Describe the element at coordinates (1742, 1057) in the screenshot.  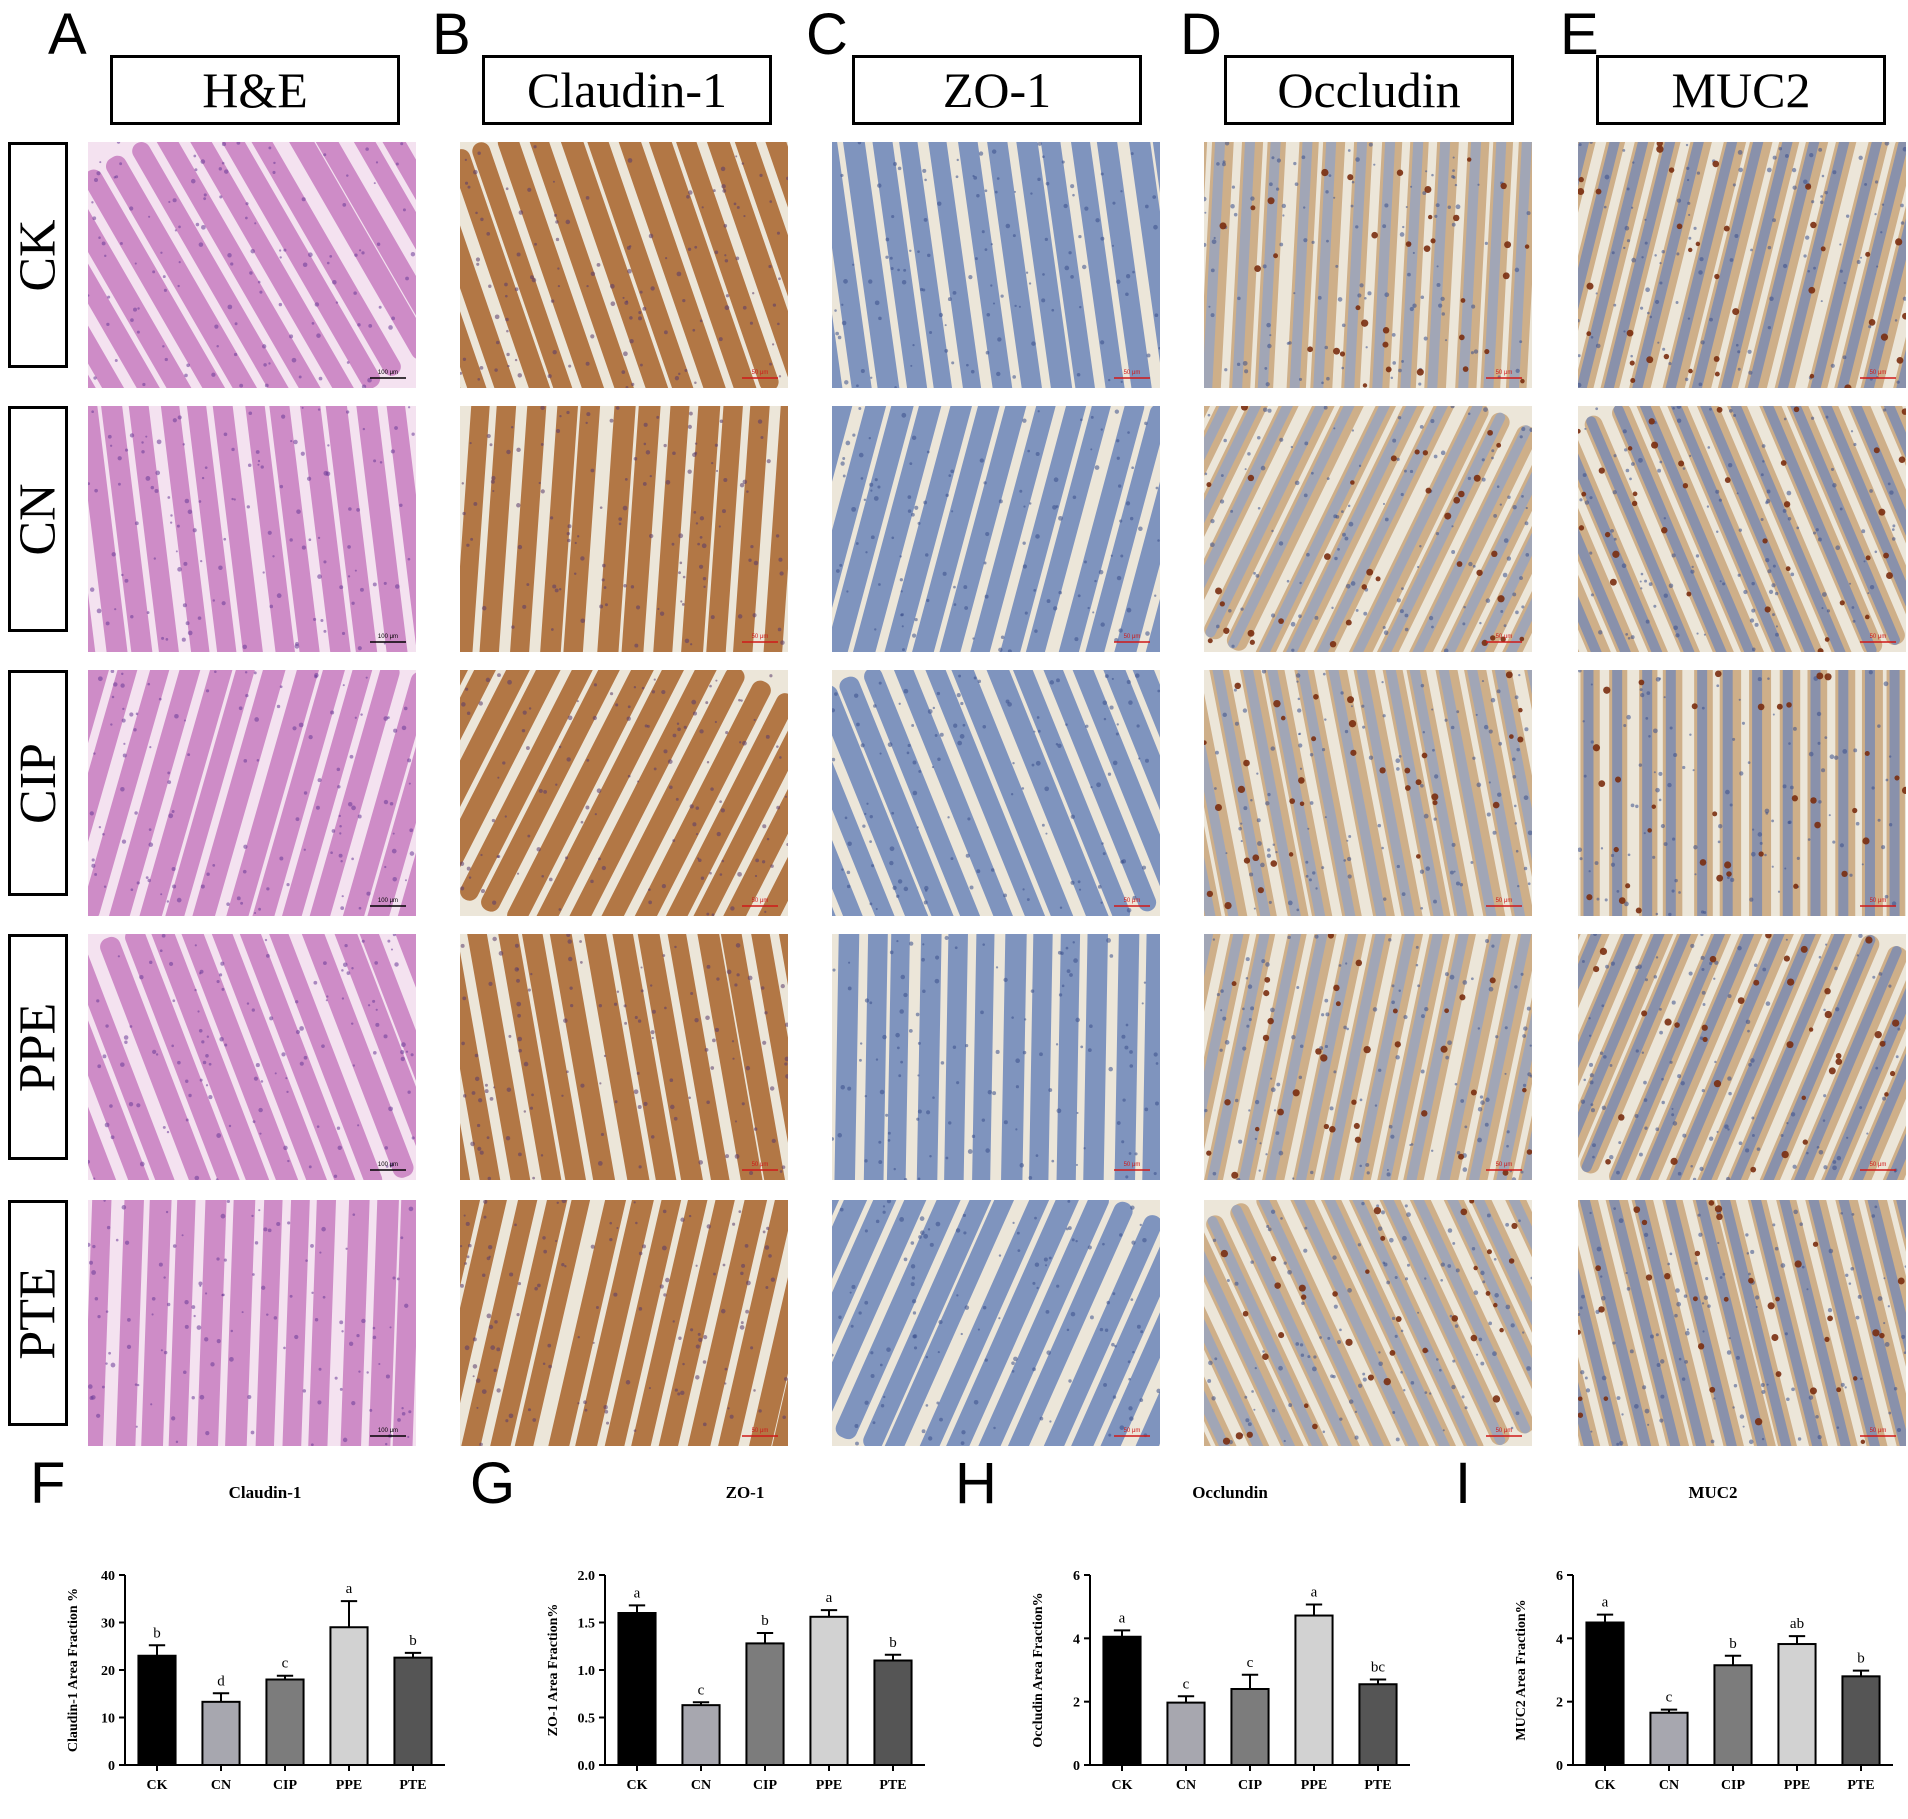
I see `micrograph-muc2-ppe: 50 μm` at that location.